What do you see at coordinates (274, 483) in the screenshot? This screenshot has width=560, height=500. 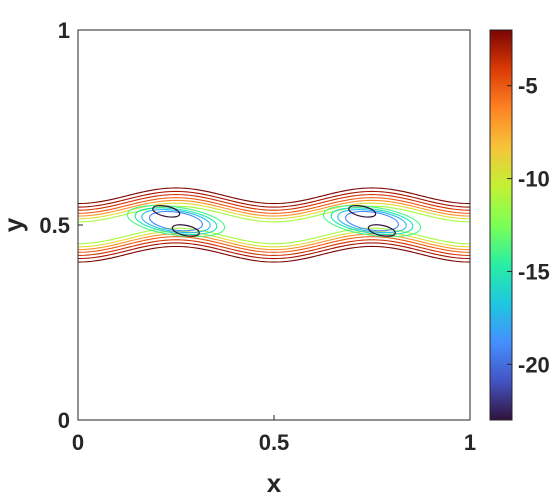 I see `x-axis-label: x` at bounding box center [274, 483].